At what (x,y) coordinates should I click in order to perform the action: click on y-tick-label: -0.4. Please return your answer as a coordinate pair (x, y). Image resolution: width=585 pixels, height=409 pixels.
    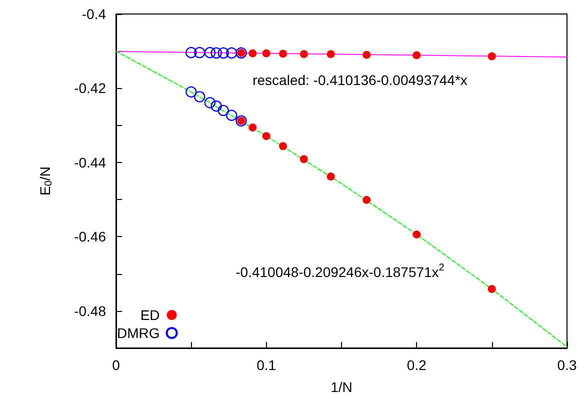
    Looking at the image, I should click on (94, 14).